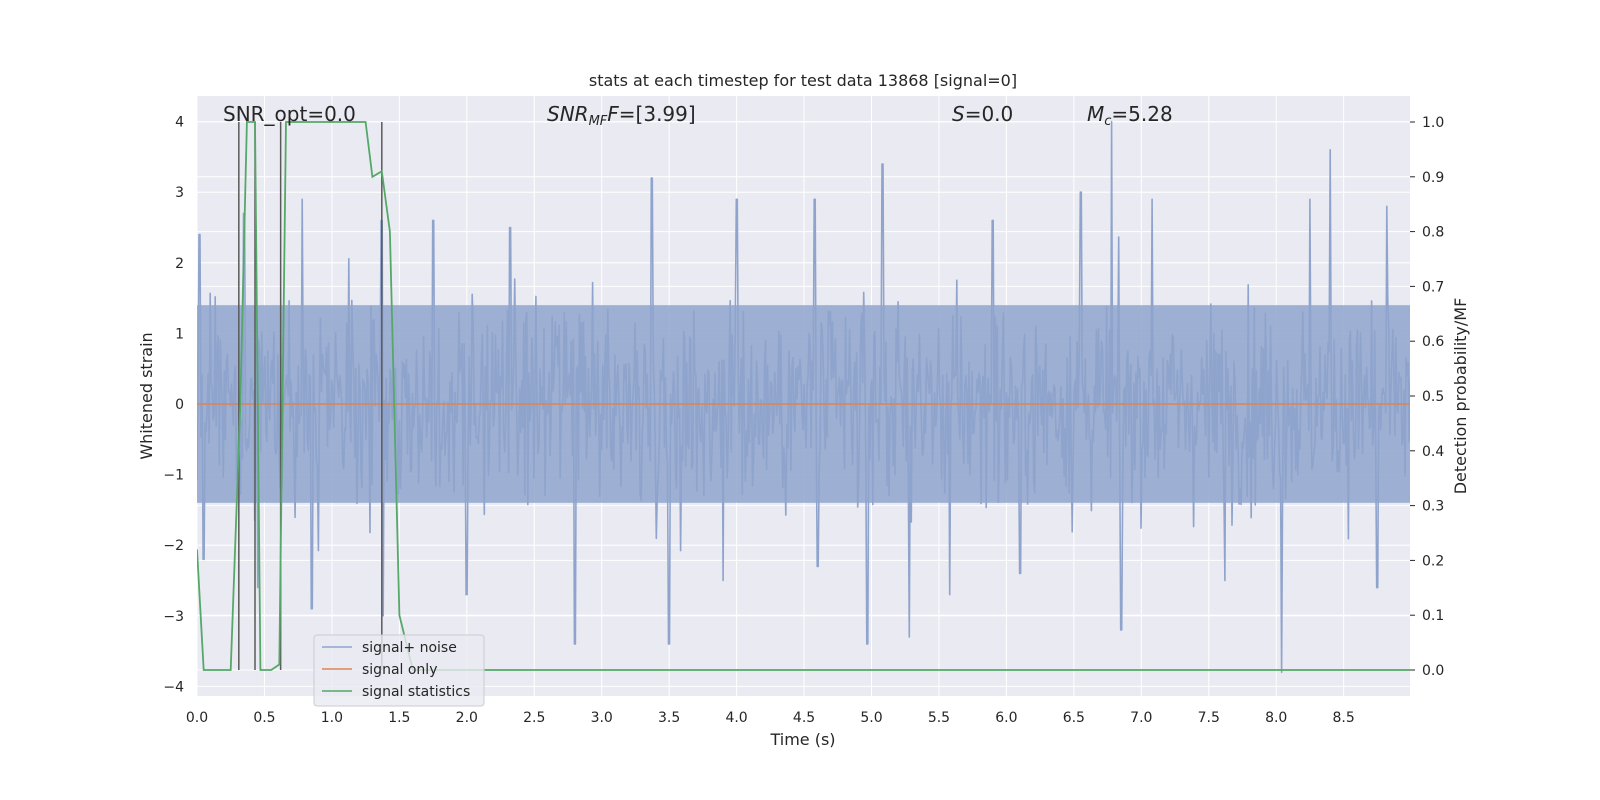 The image size is (1600, 800). Describe the element at coordinates (1433, 178) in the screenshot. I see `y-right-tick-label: 0.9` at that location.